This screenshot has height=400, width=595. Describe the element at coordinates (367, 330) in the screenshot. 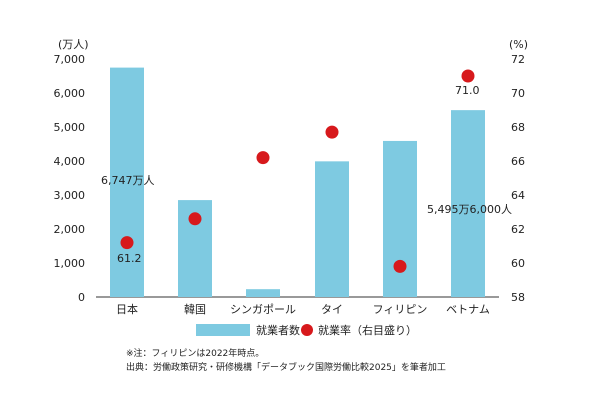

I see `legend-point-label: 就業率（右目盛り）` at that location.